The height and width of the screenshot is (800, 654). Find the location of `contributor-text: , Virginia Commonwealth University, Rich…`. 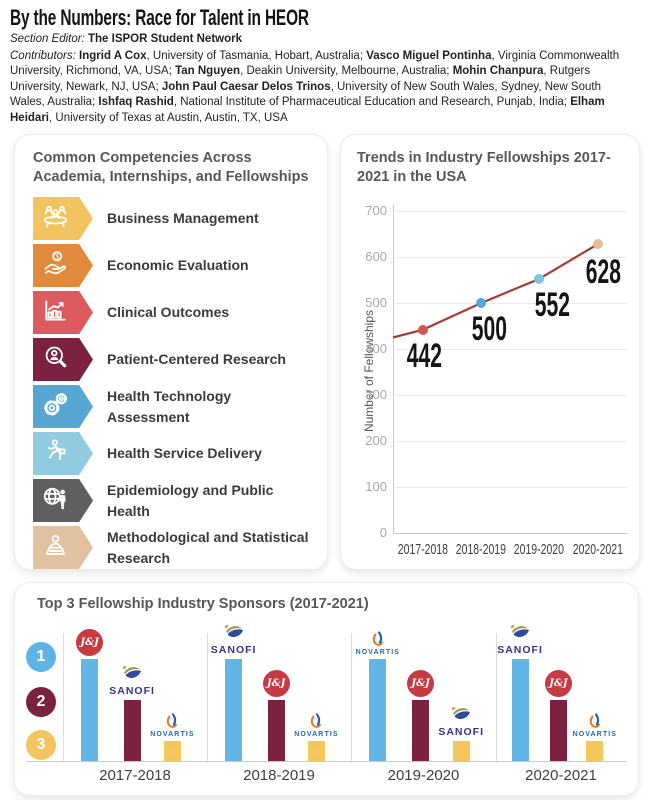

contributor-text: , Virginia Commonwealth University, Rich… is located at coordinates (315, 64).